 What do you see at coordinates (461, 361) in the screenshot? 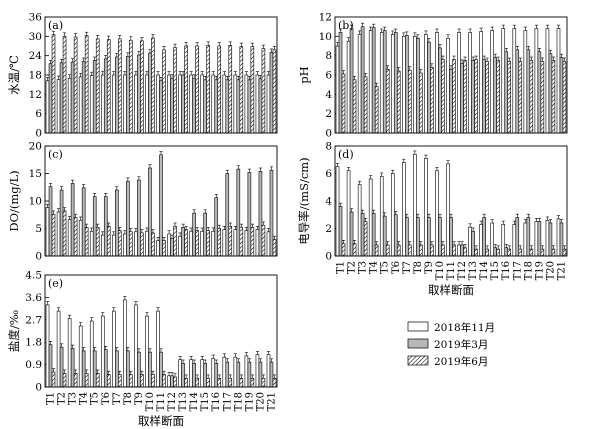
I see `legend-label: 2019年6月` at bounding box center [461, 361].